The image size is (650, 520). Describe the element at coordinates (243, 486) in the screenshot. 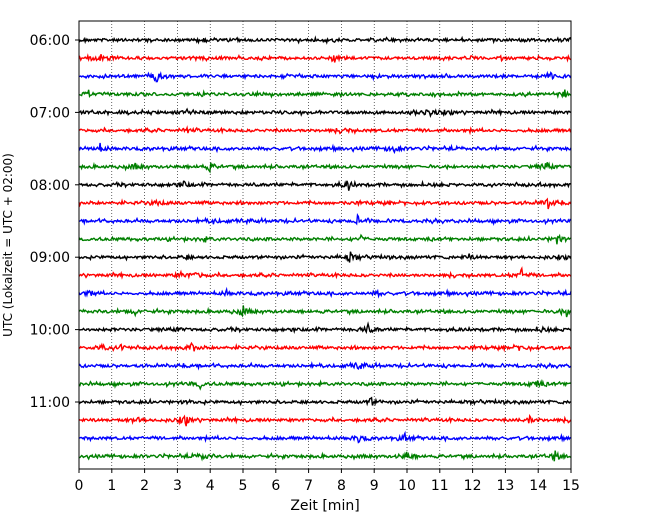

I see `x-tick-label: 5` at that location.